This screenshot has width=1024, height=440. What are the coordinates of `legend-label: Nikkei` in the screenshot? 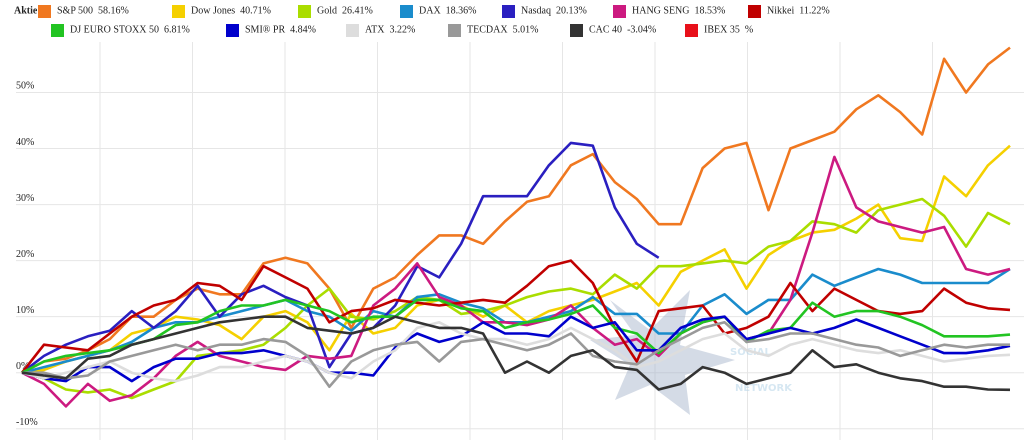 It's located at (780, 10).